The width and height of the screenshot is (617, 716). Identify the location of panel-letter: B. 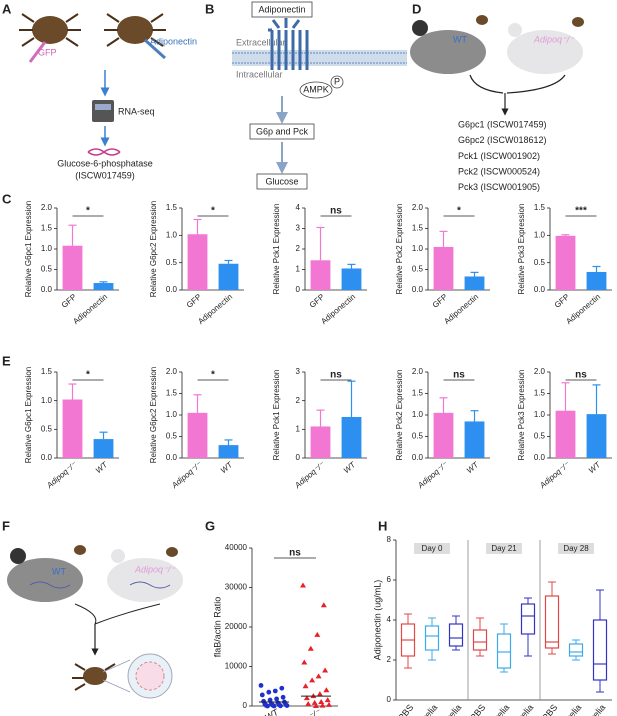
(209, 8).